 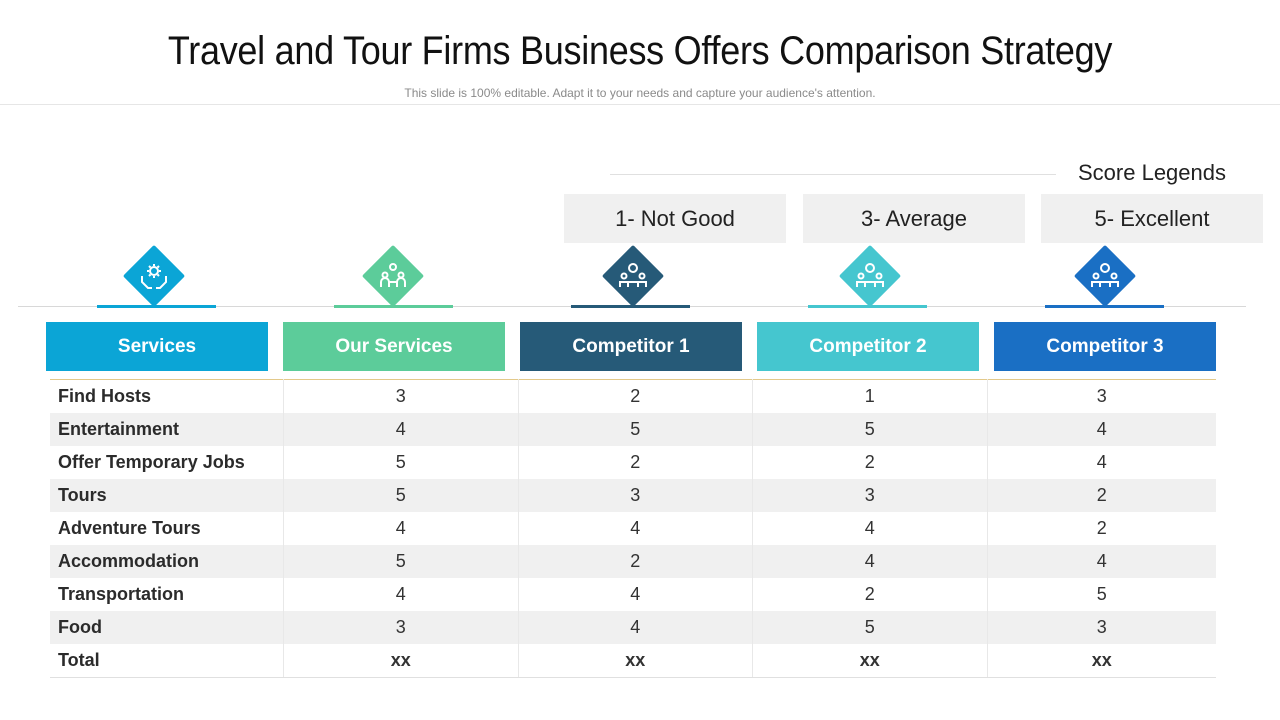 What do you see at coordinates (167, 561) in the screenshot?
I see `service-name: Accommodation` at bounding box center [167, 561].